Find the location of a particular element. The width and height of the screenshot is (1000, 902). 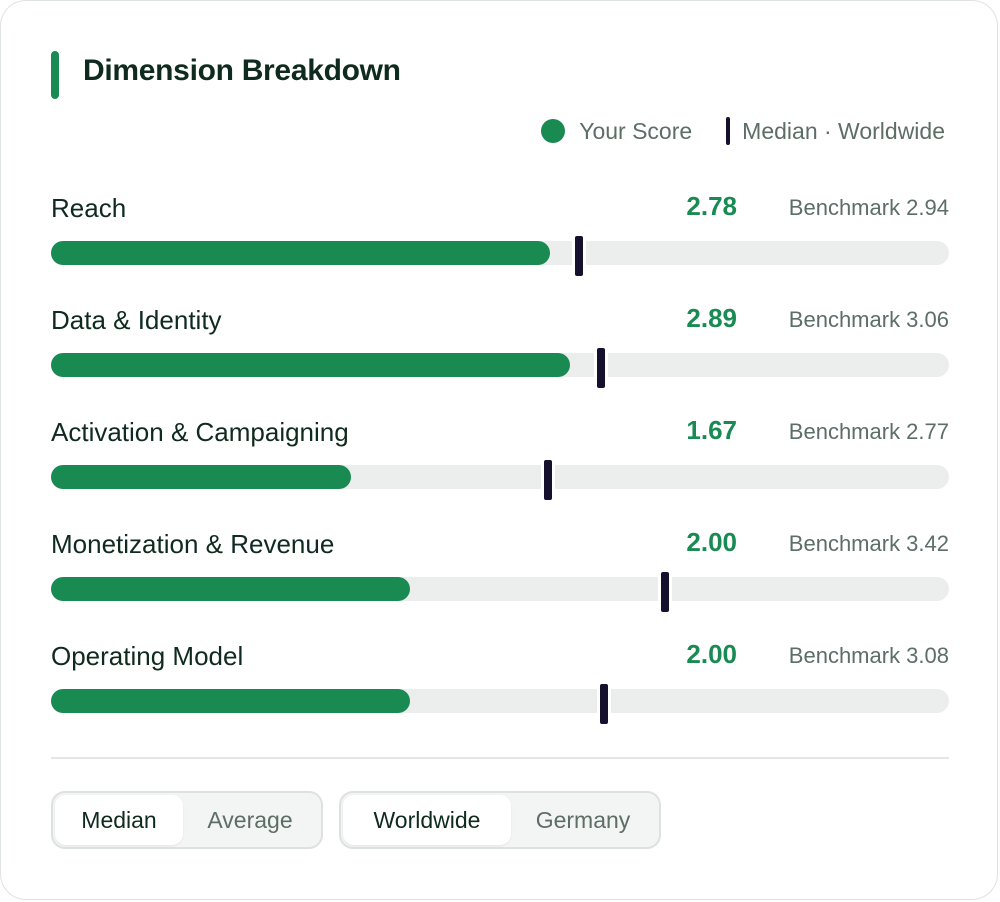

score-dot-icon is located at coordinates (553, 131).